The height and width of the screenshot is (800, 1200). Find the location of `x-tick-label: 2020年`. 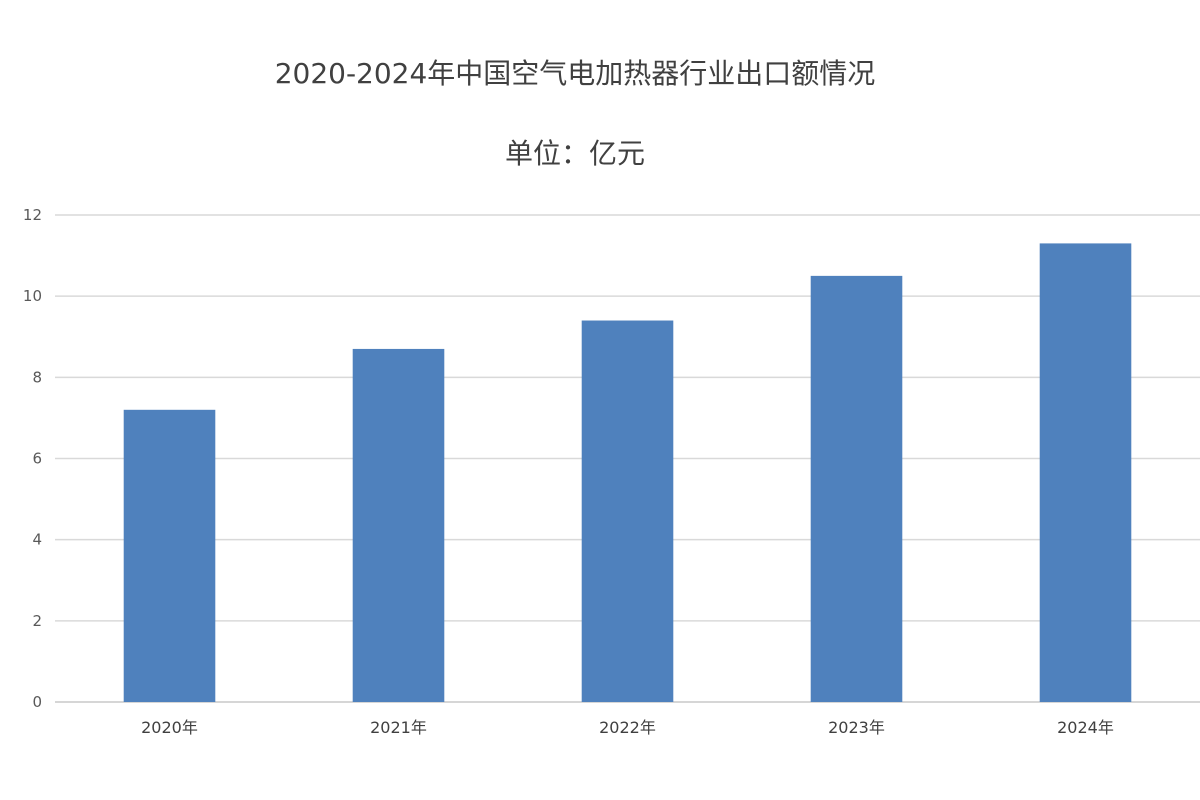

x-tick-label: 2020年 is located at coordinates (169, 727).